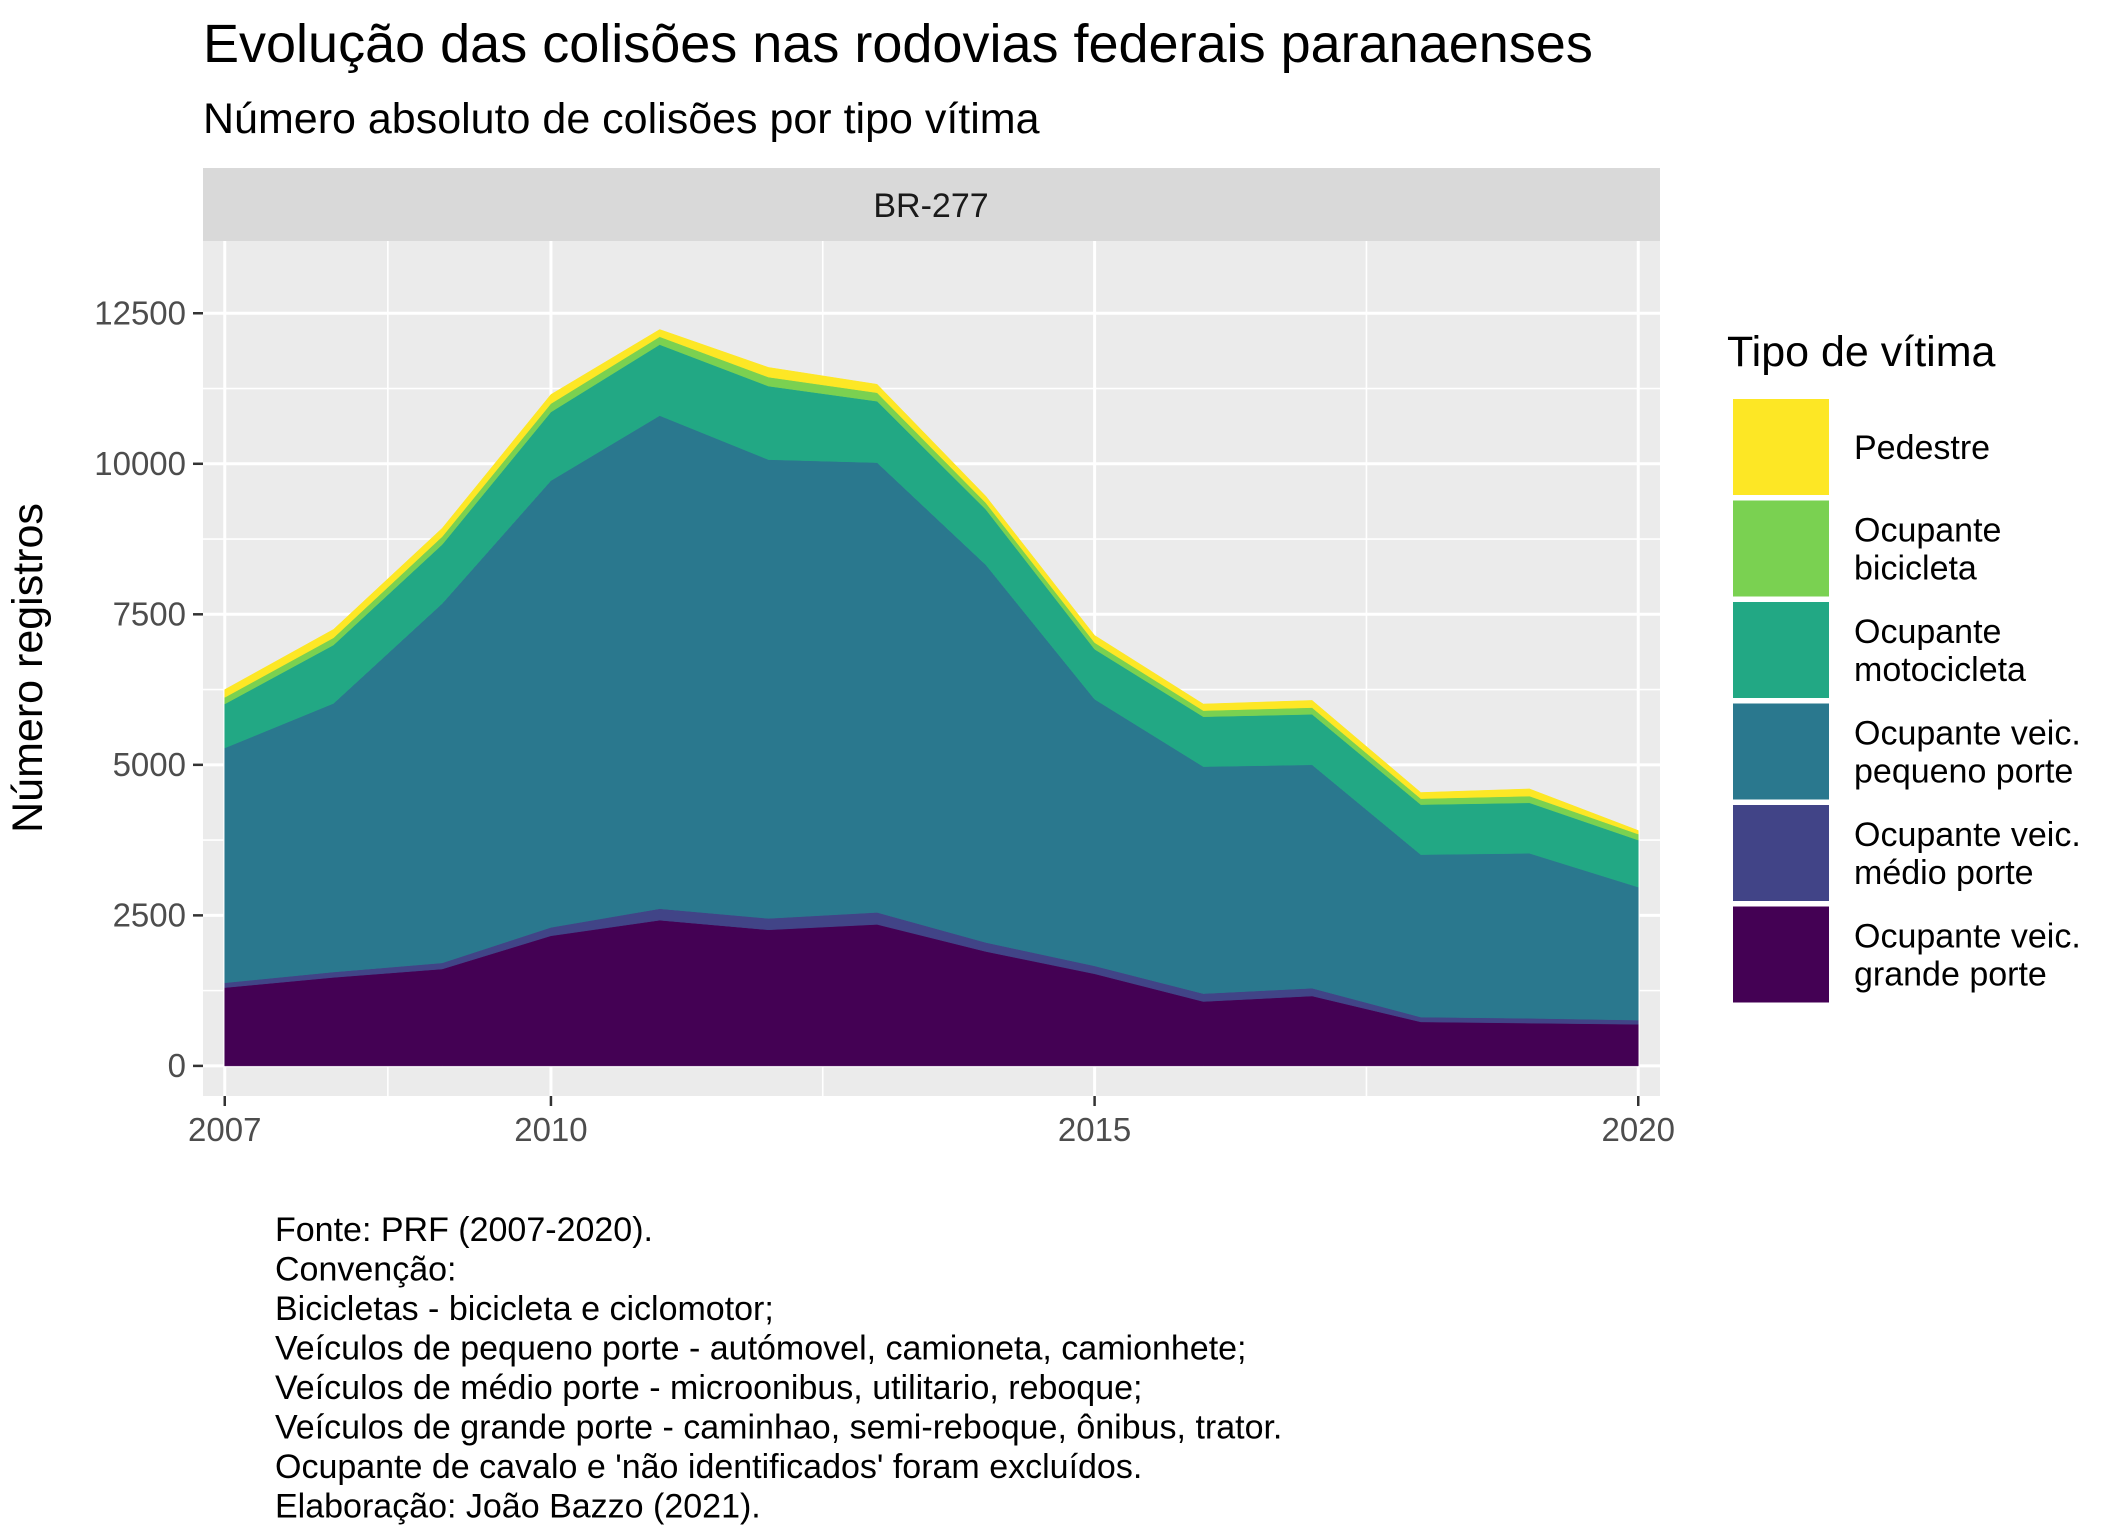 This screenshot has height=1535, width=2125. Describe the element at coordinates (149, 914) in the screenshot. I see `y-tick-label: 2500` at that location.